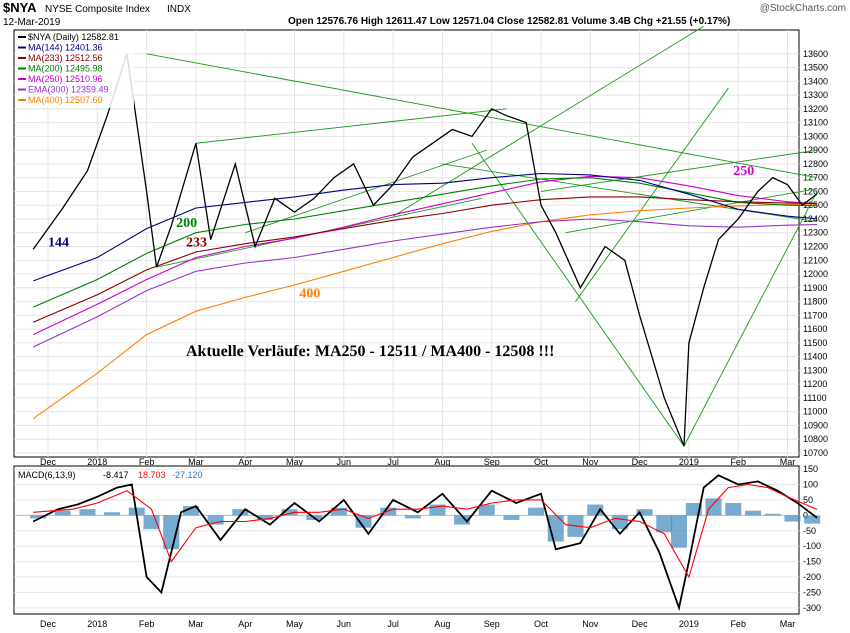 The width and height of the screenshot is (850, 633). Describe the element at coordinates (541, 462) in the screenshot. I see `price-month-oct-10: Oct` at that location.